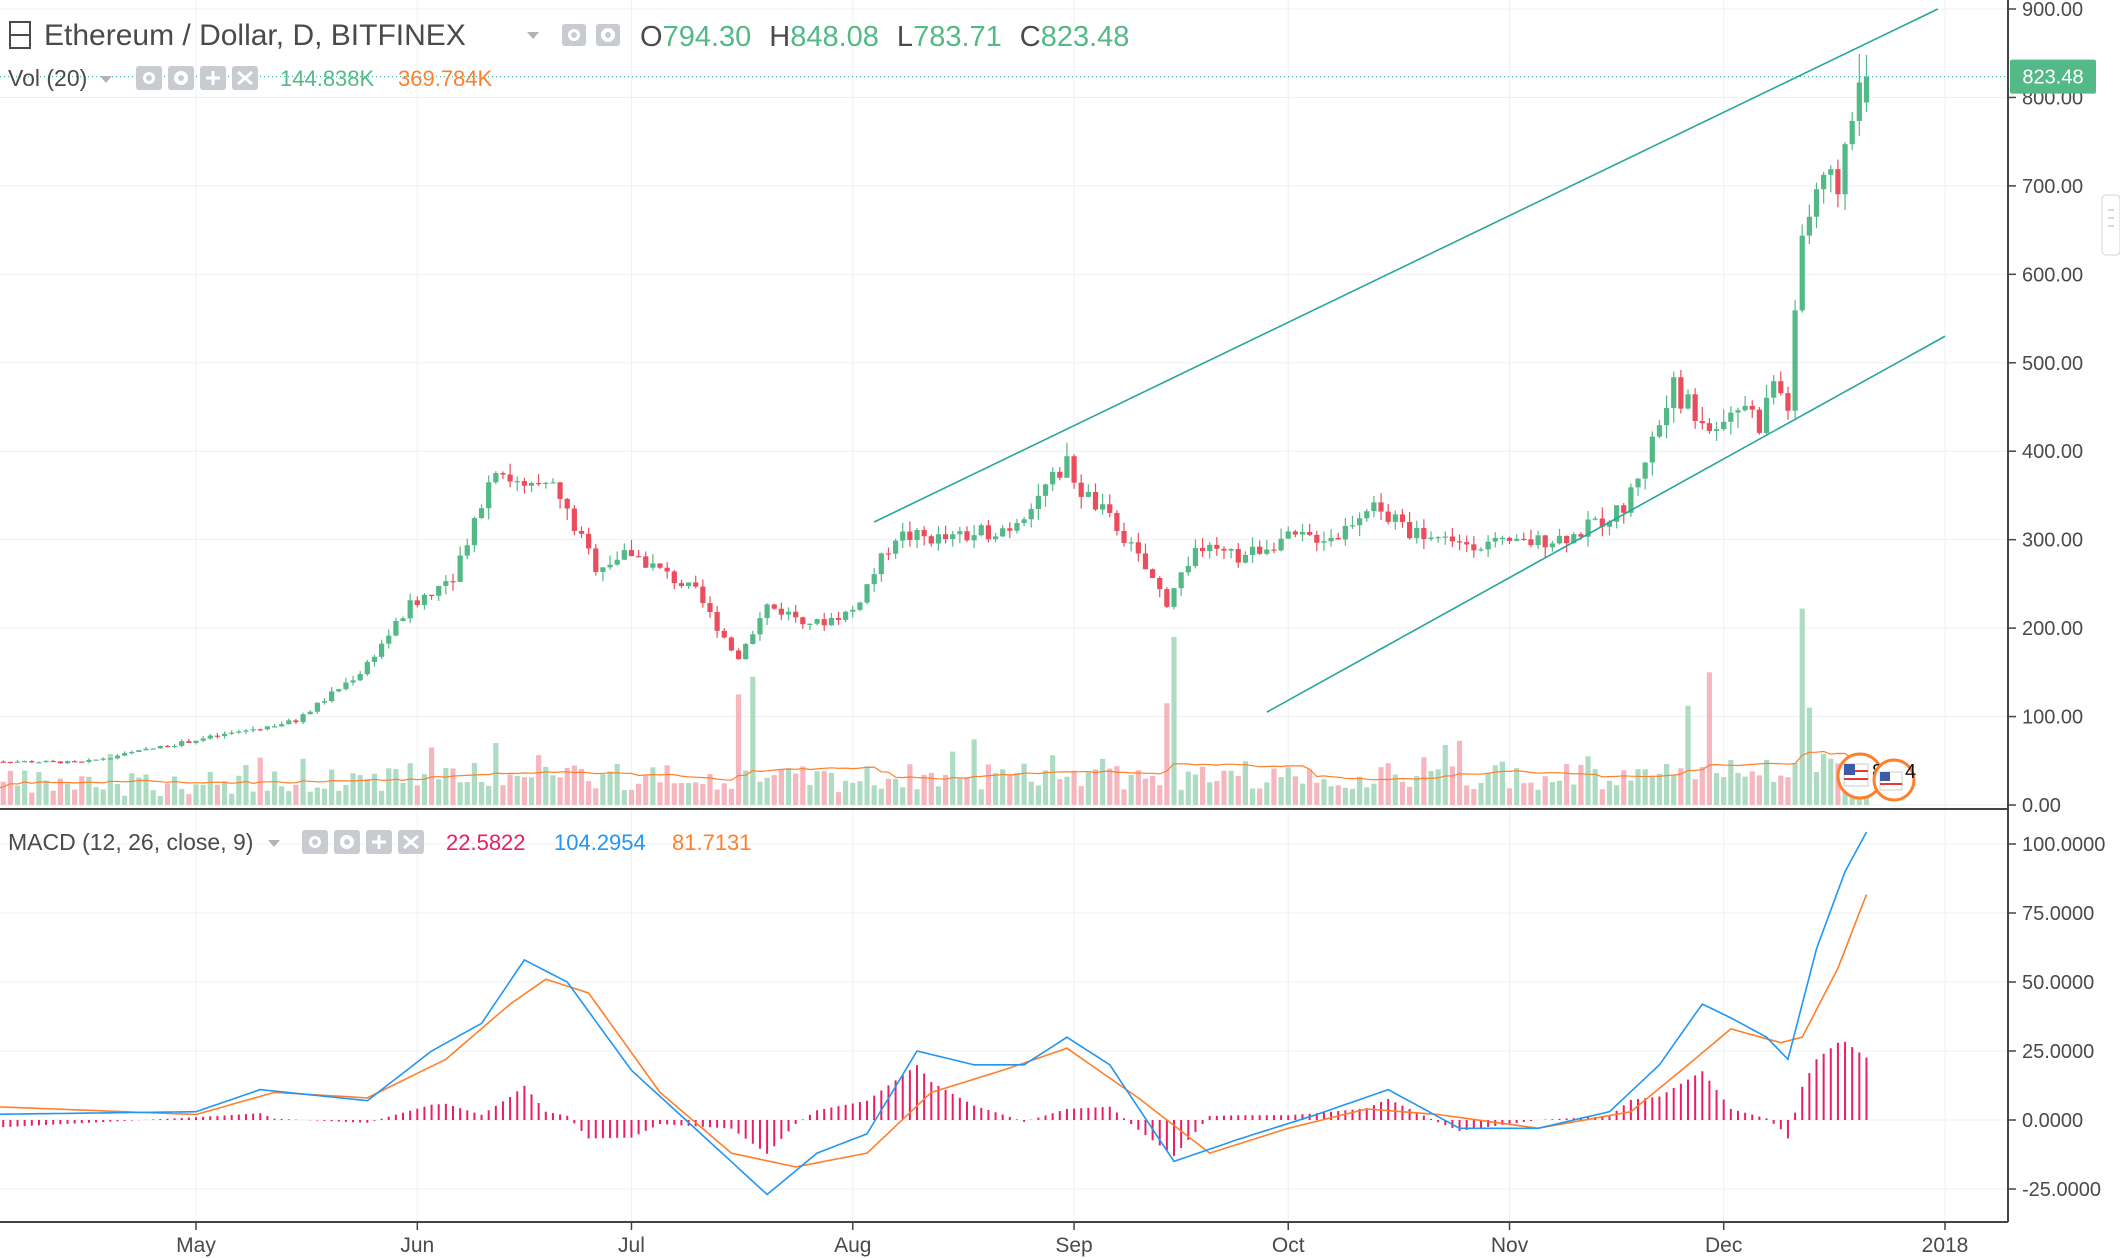  Describe the element at coordinates (1072, 1239) in the screenshot. I see `time-axis: May Jun Jul Aug Sep Oct Nov Dec 2018` at that location.